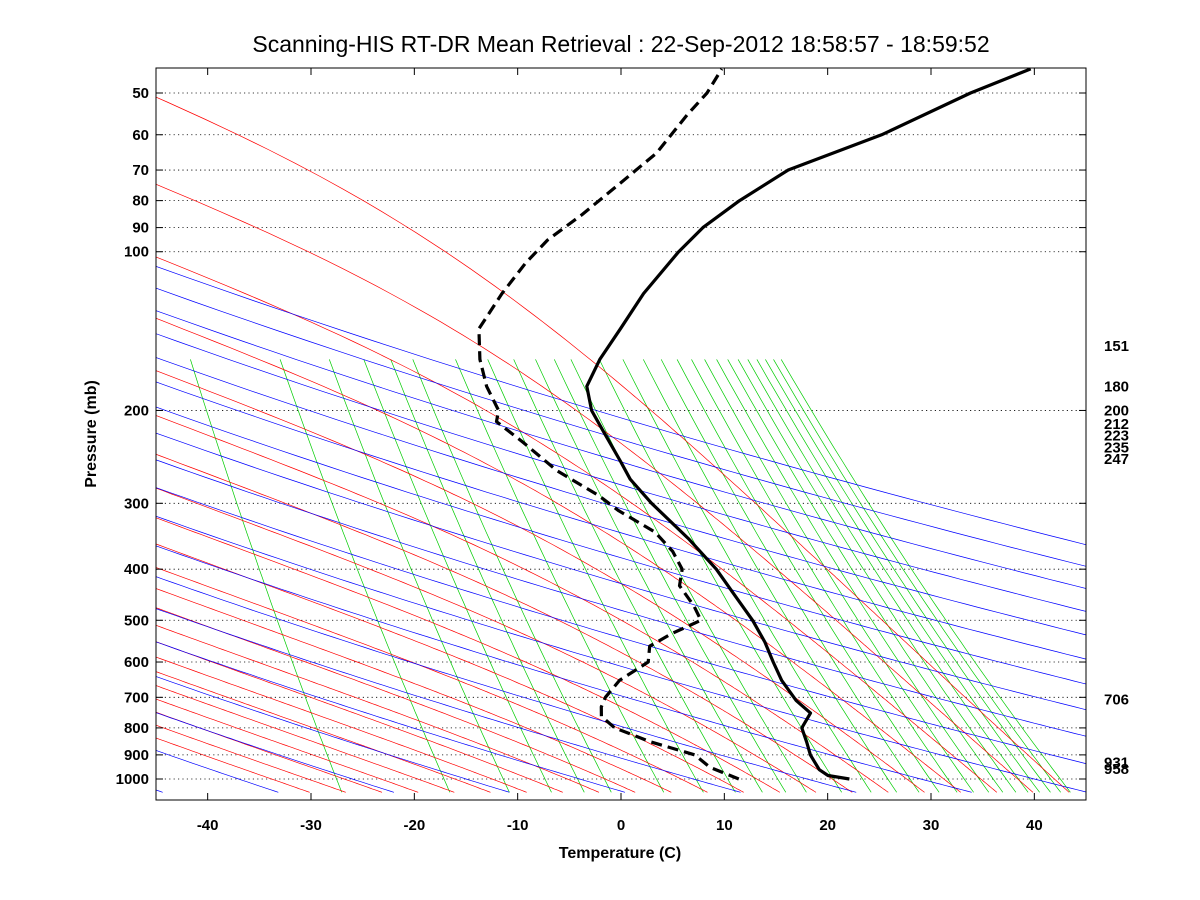 This screenshot has height=900, width=1200. Describe the element at coordinates (621, 825) in the screenshot. I see `x-tick-label: 0` at that location.